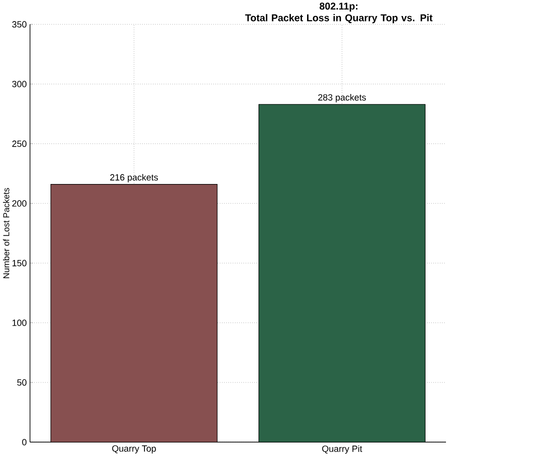 This screenshot has width=550, height=467. I want to click on data-label: 283 packets, so click(342, 98).